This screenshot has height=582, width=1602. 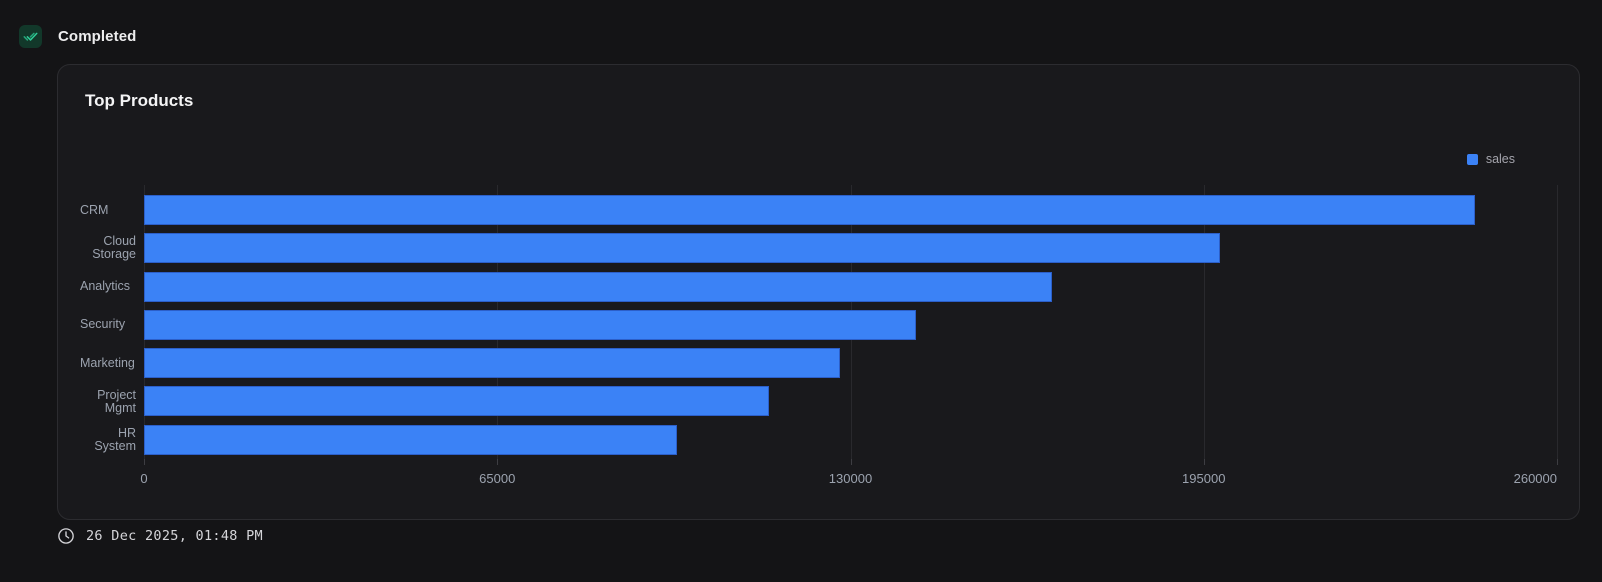 What do you see at coordinates (1472, 159) in the screenshot?
I see `legend-swatch-sales` at bounding box center [1472, 159].